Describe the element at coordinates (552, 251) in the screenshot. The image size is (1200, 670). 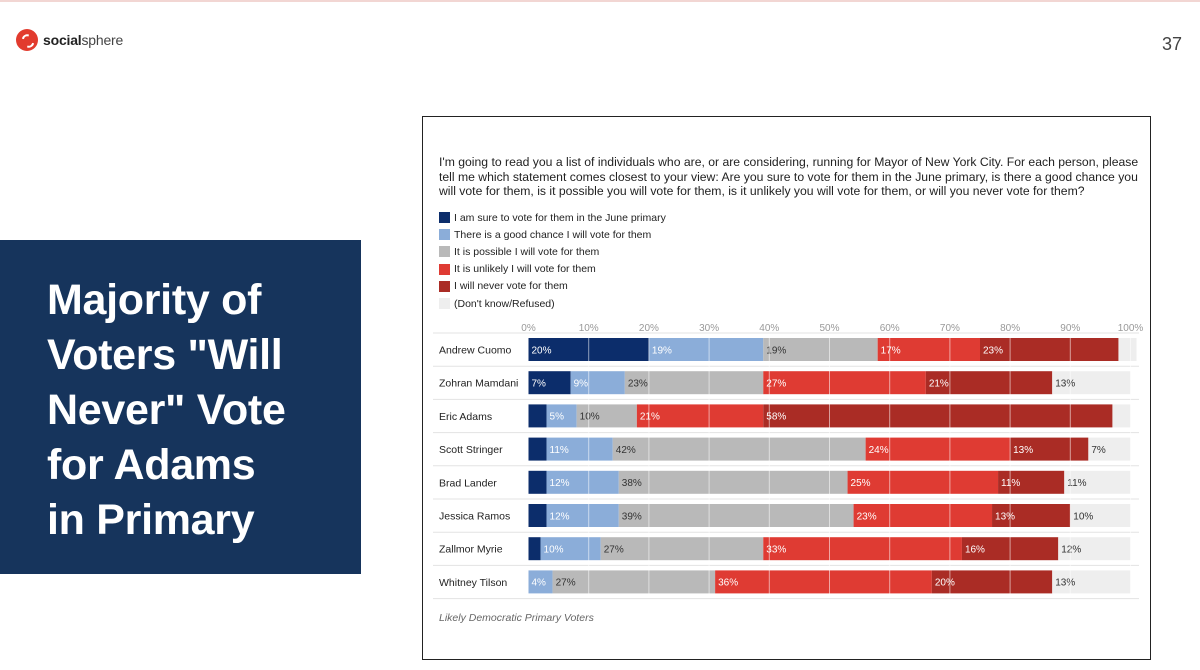
I see `legend-item: It is possible I will vote for them` at that location.